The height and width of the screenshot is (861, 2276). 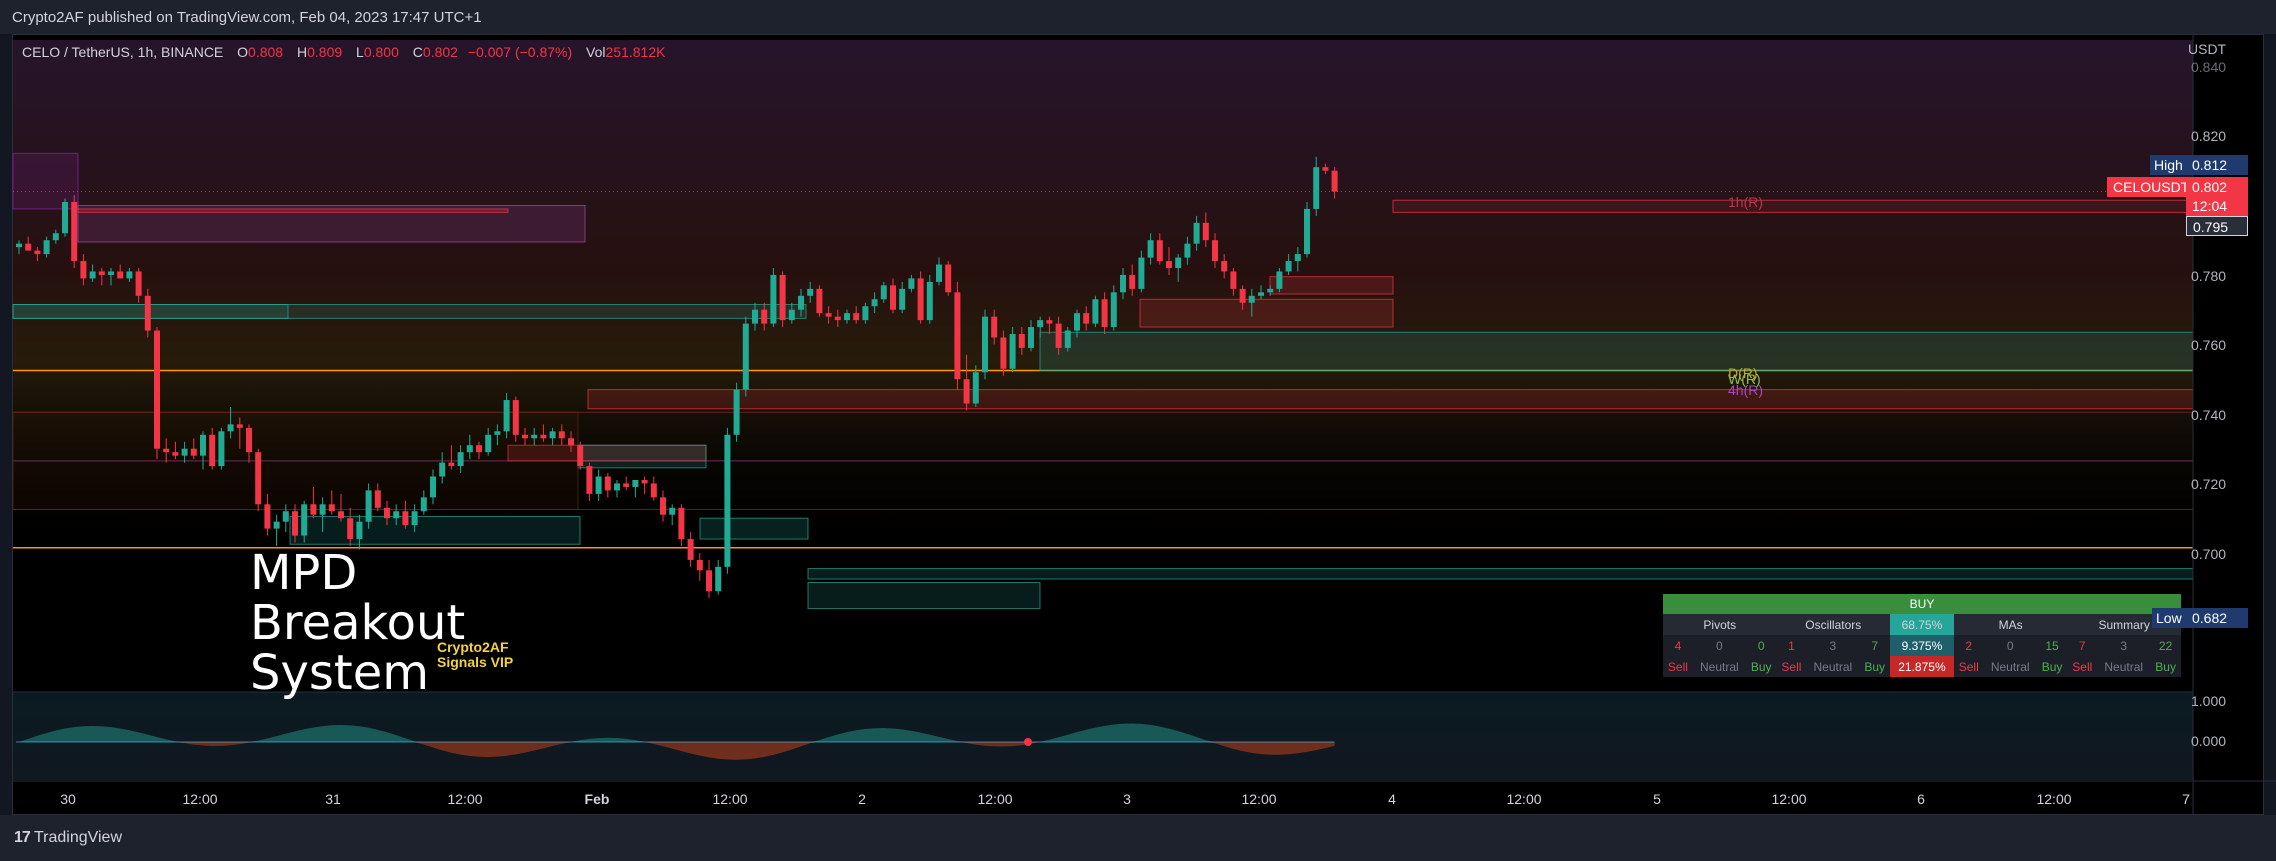 I want to click on high-tag-value: 0.812, so click(x=2217, y=165).